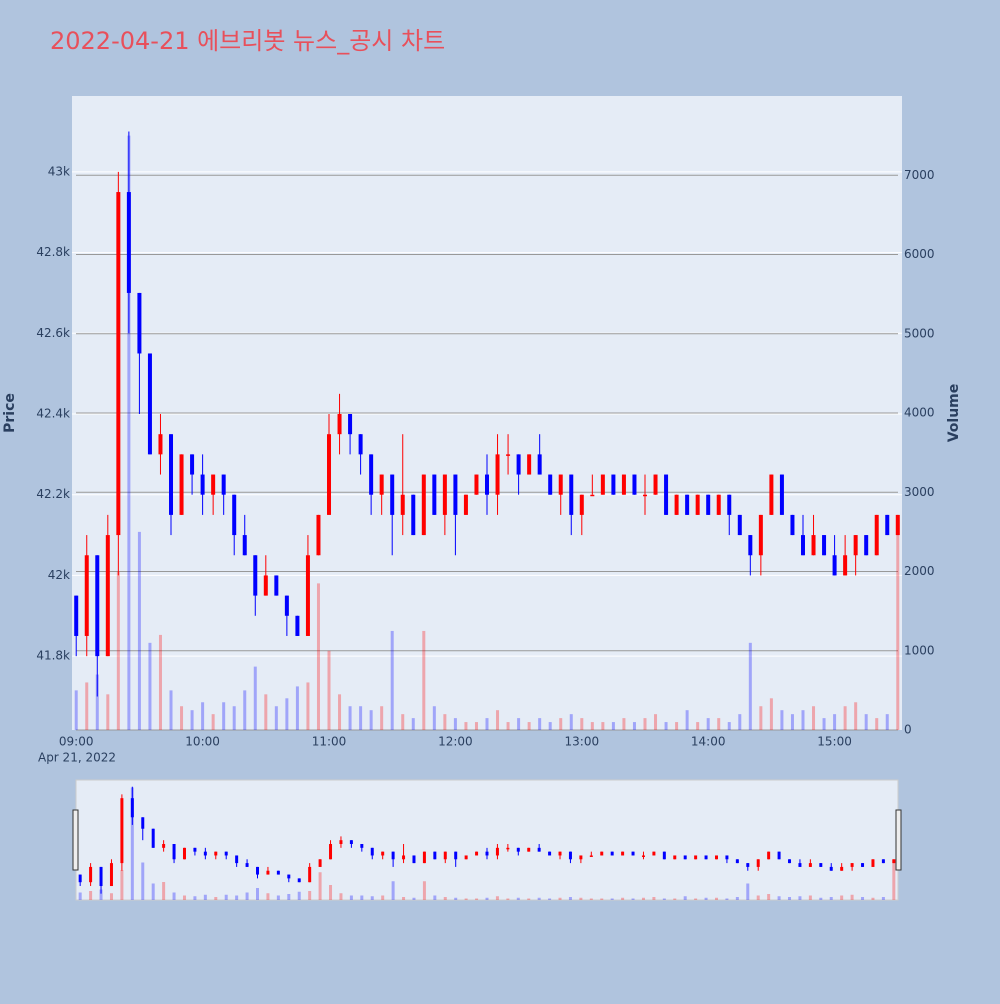 This screenshot has height=1004, width=1000. What do you see at coordinates (487, 840) in the screenshot?
I see `range-slider` at bounding box center [487, 840].